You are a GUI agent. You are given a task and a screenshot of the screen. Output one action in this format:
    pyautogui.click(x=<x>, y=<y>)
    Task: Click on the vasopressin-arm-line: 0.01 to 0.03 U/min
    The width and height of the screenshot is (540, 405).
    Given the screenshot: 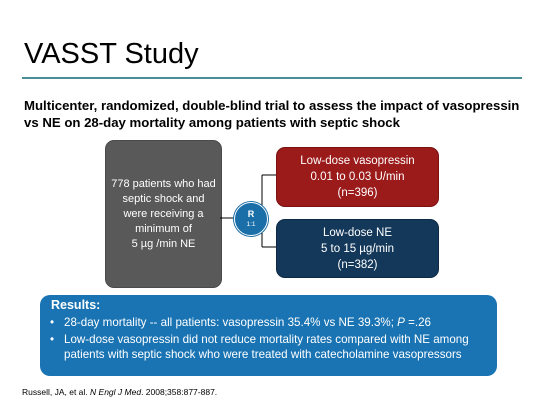 What is the action you would take?
    pyautogui.click(x=357, y=177)
    